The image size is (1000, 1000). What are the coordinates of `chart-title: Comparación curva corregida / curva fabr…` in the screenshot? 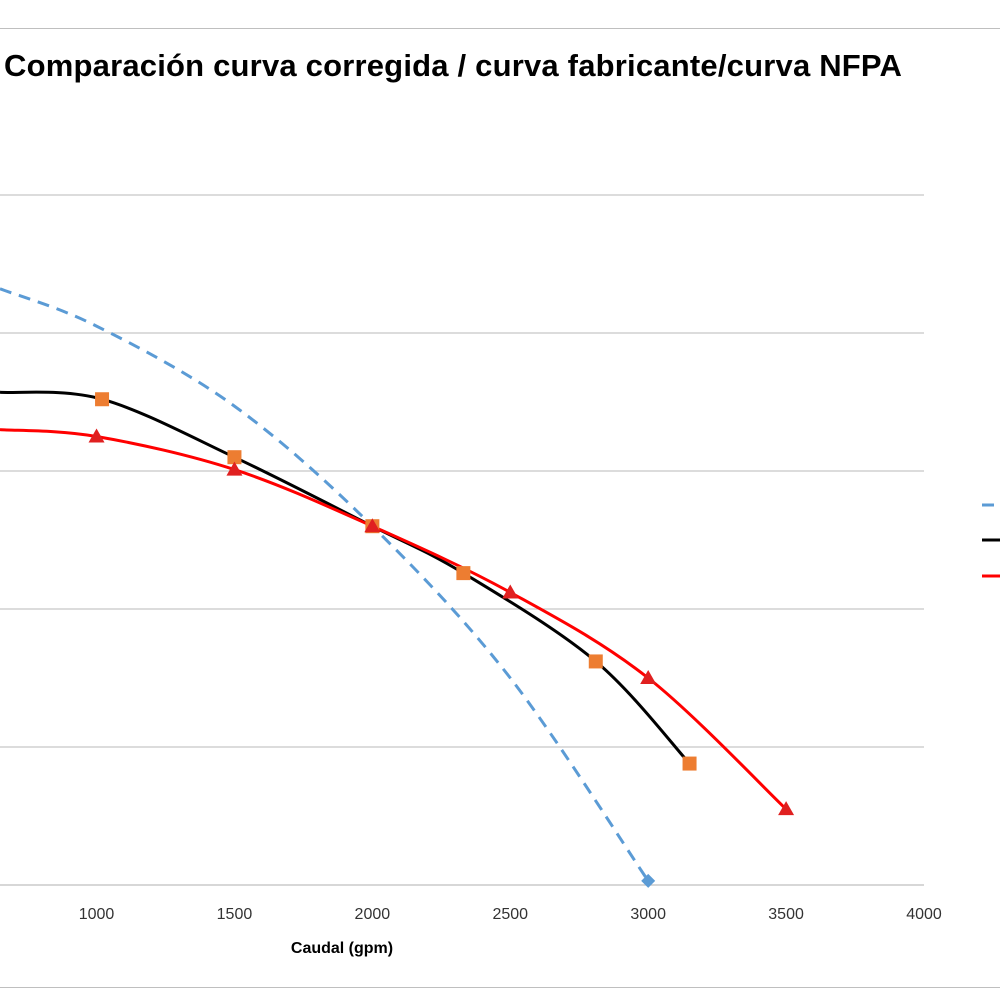 It's located at (453, 65).